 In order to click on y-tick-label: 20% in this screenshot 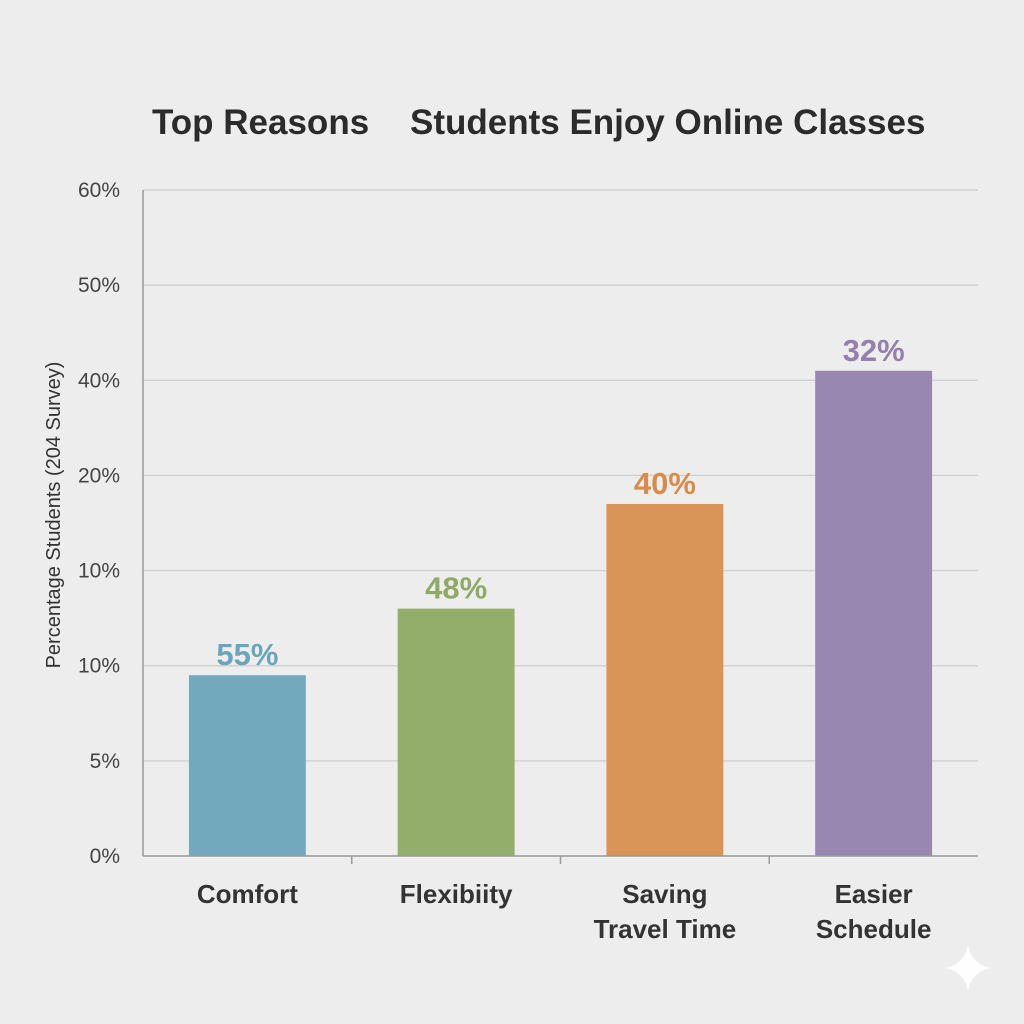, I will do `click(99, 475)`.